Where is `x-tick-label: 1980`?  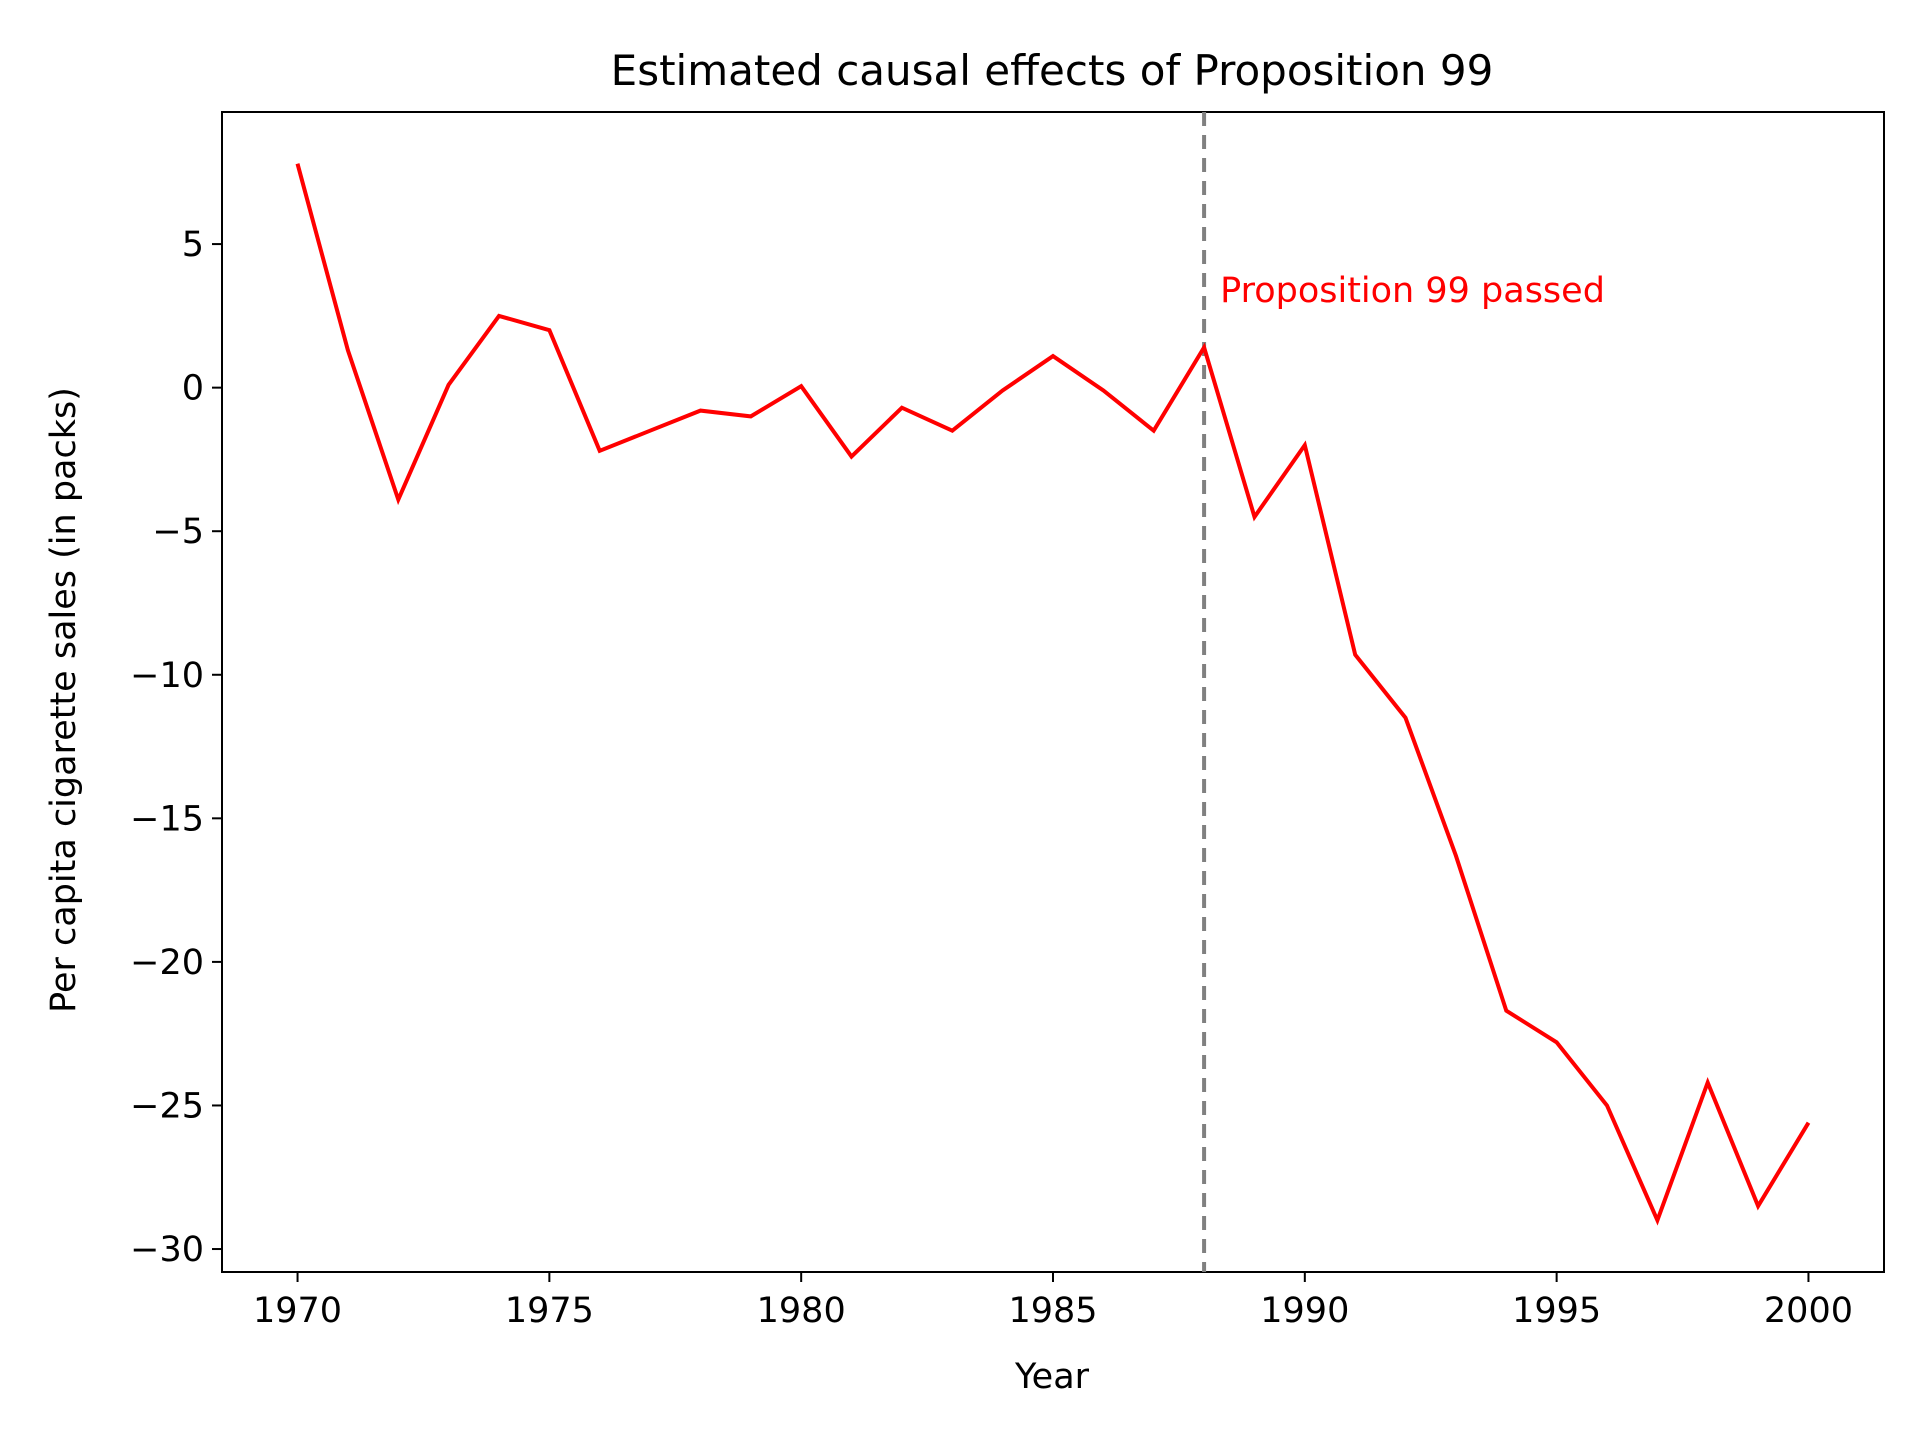
x-tick-label: 1980 is located at coordinates (801, 1311).